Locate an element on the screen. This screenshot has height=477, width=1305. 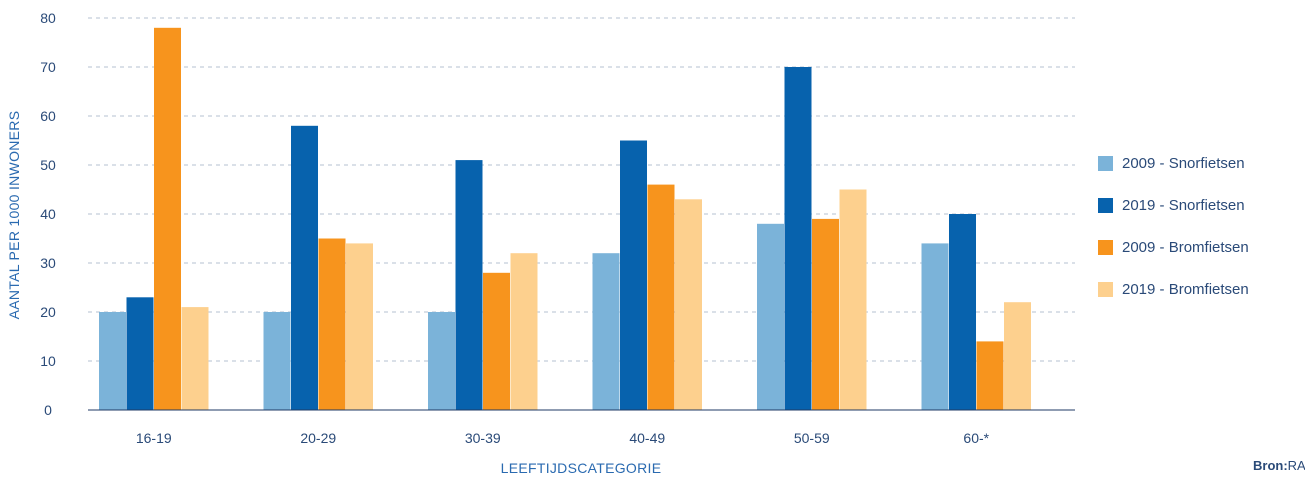
y-tick-label: 30 is located at coordinates (48, 263).